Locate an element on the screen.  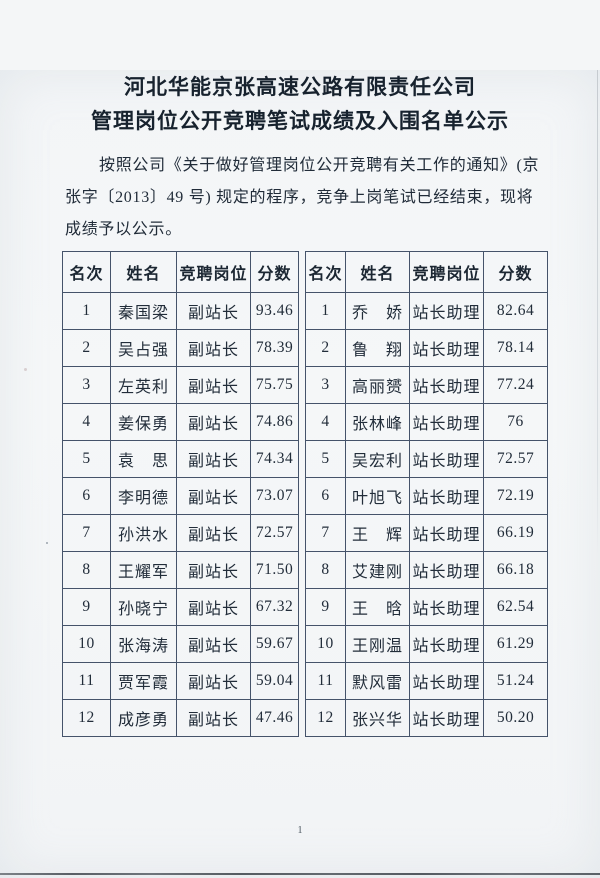
table-row: 3 左英利 副站长 75.75 is located at coordinates (180, 385).